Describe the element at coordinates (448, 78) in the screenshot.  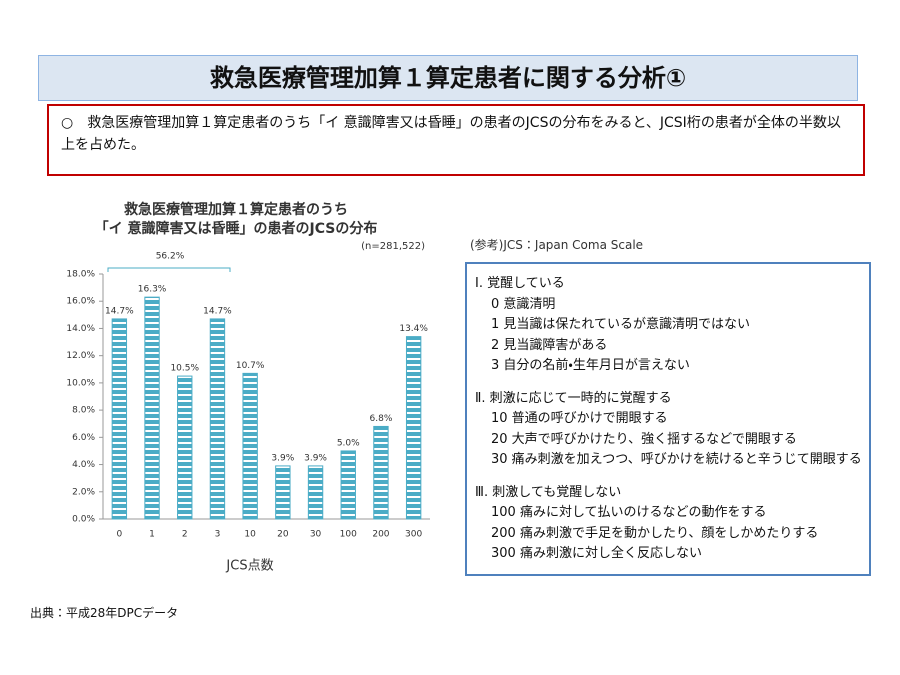
I see `slide-title: 救急医療管理加算１算定患者に関する分析①` at that location.